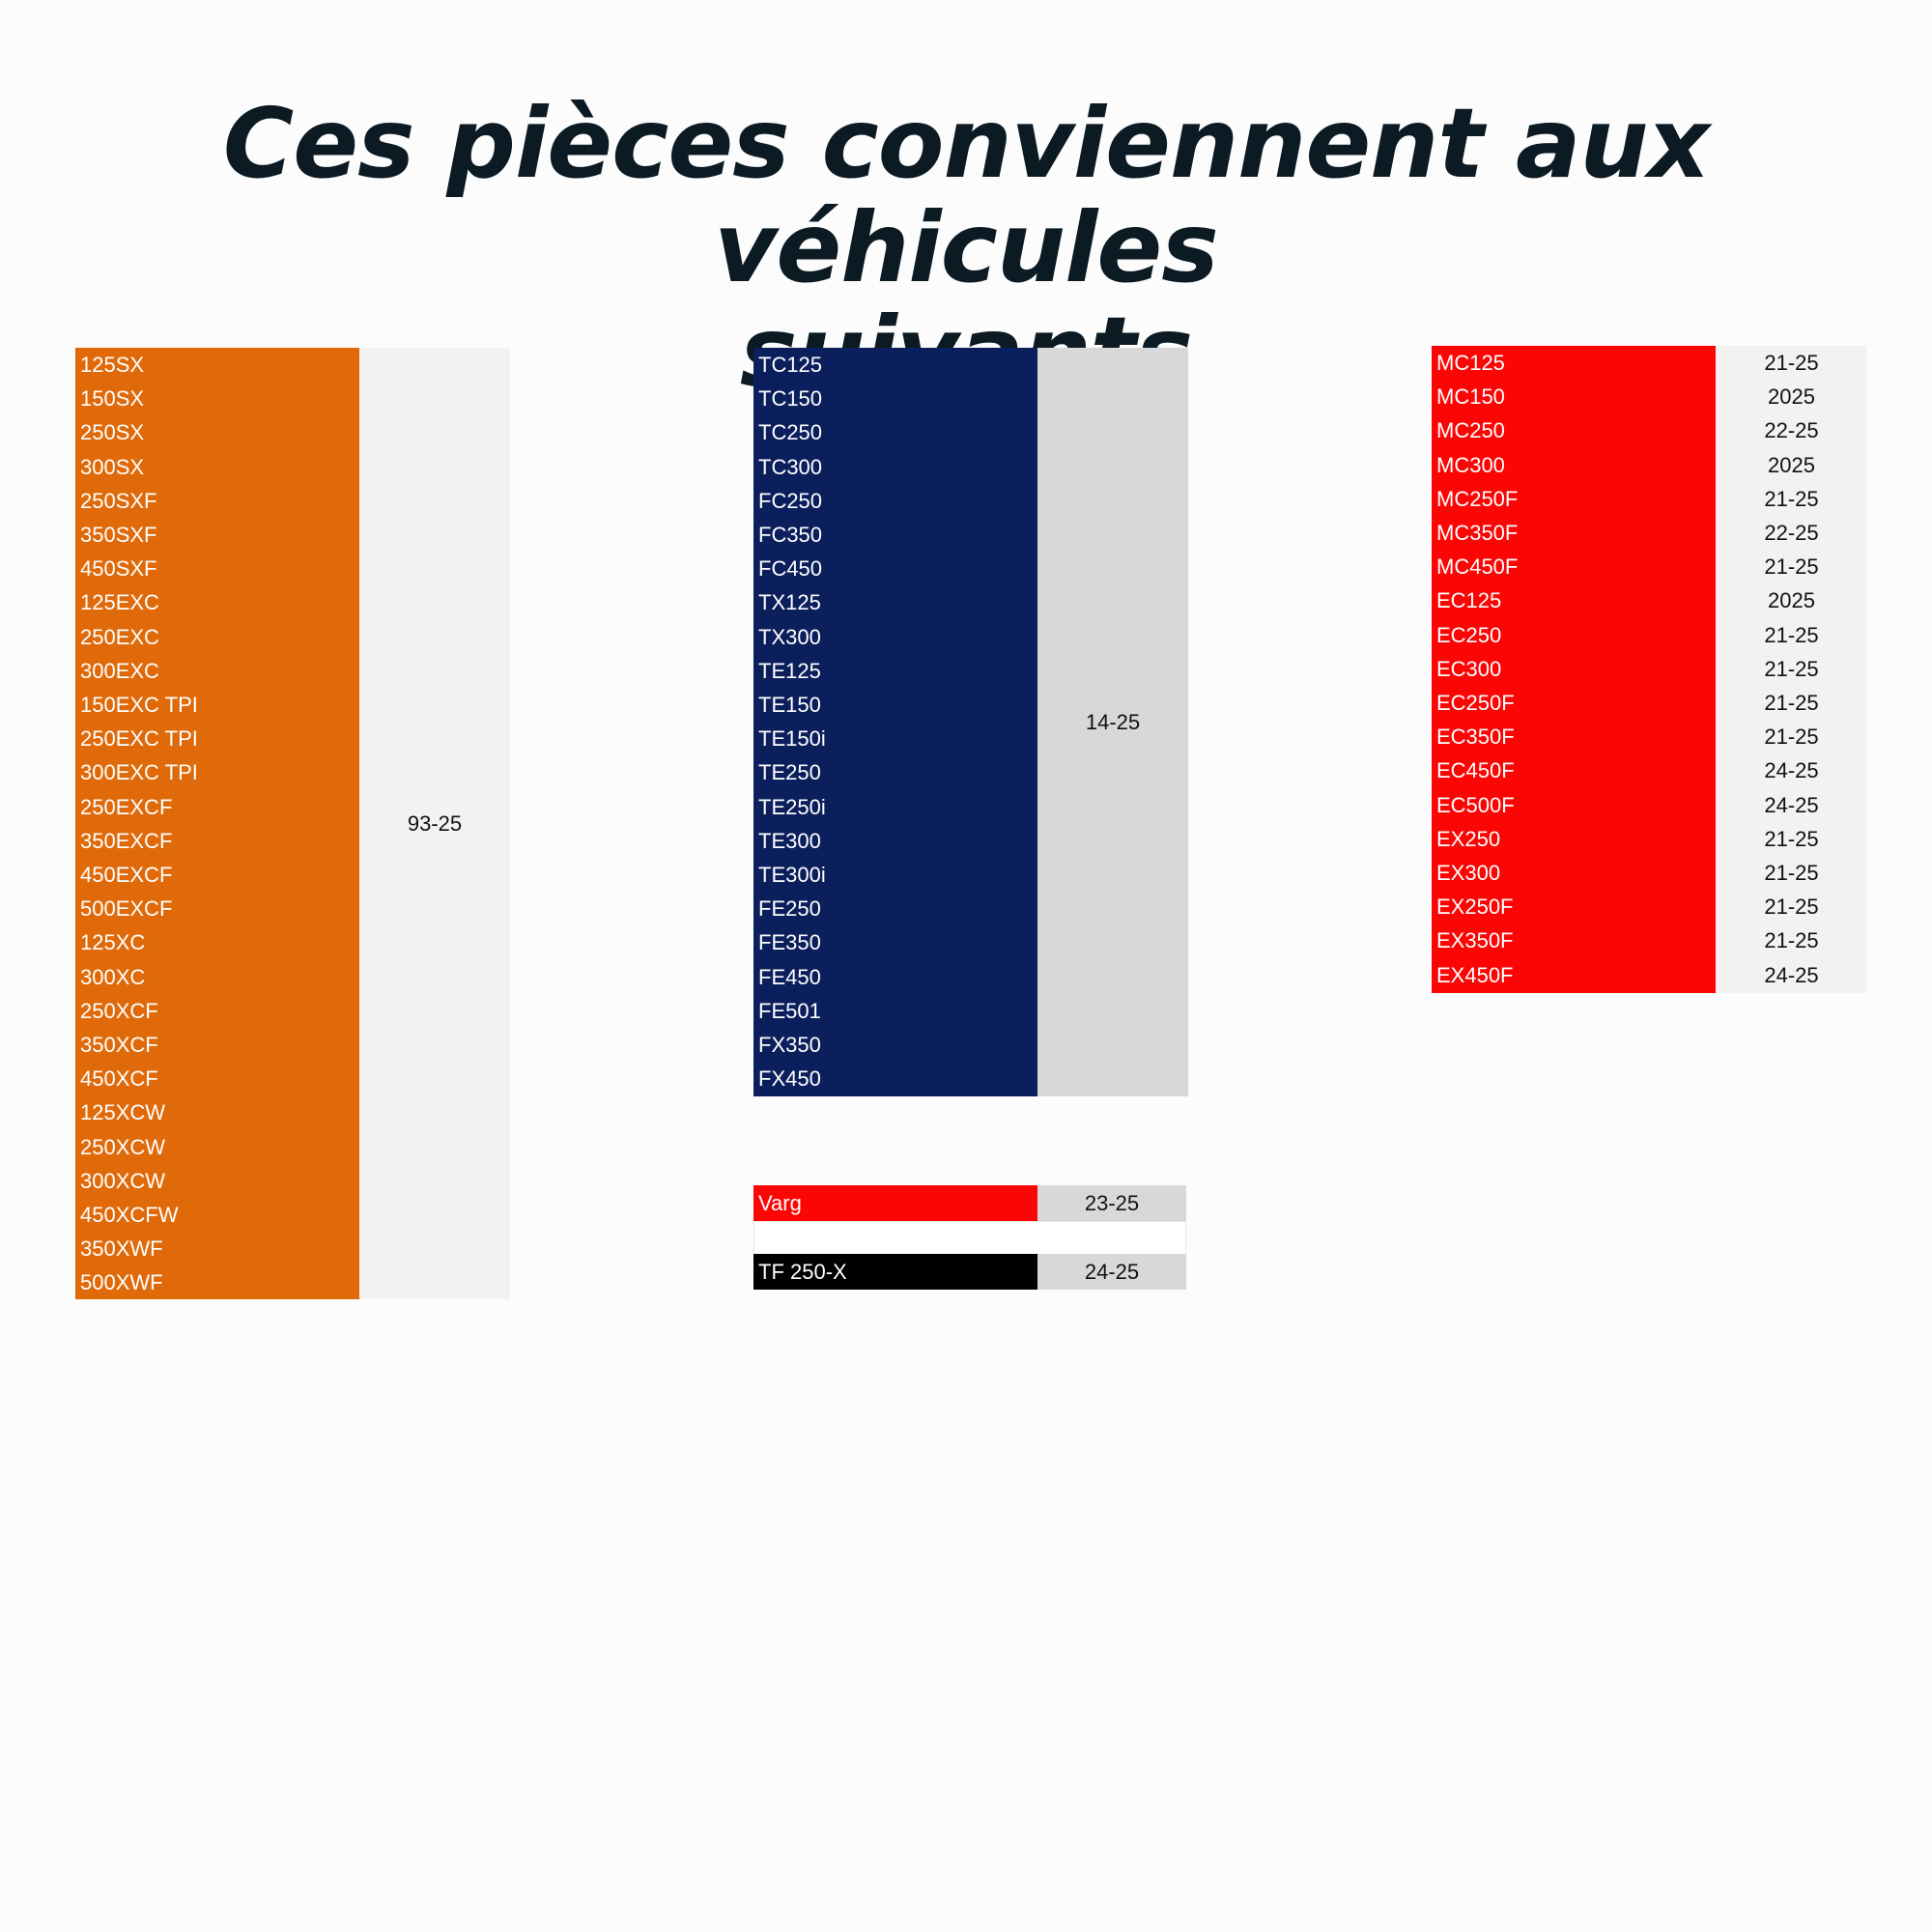 The image size is (1932, 1932). What do you see at coordinates (112, 365) in the screenshot?
I see `ktm-model-row: 125SX` at bounding box center [112, 365].